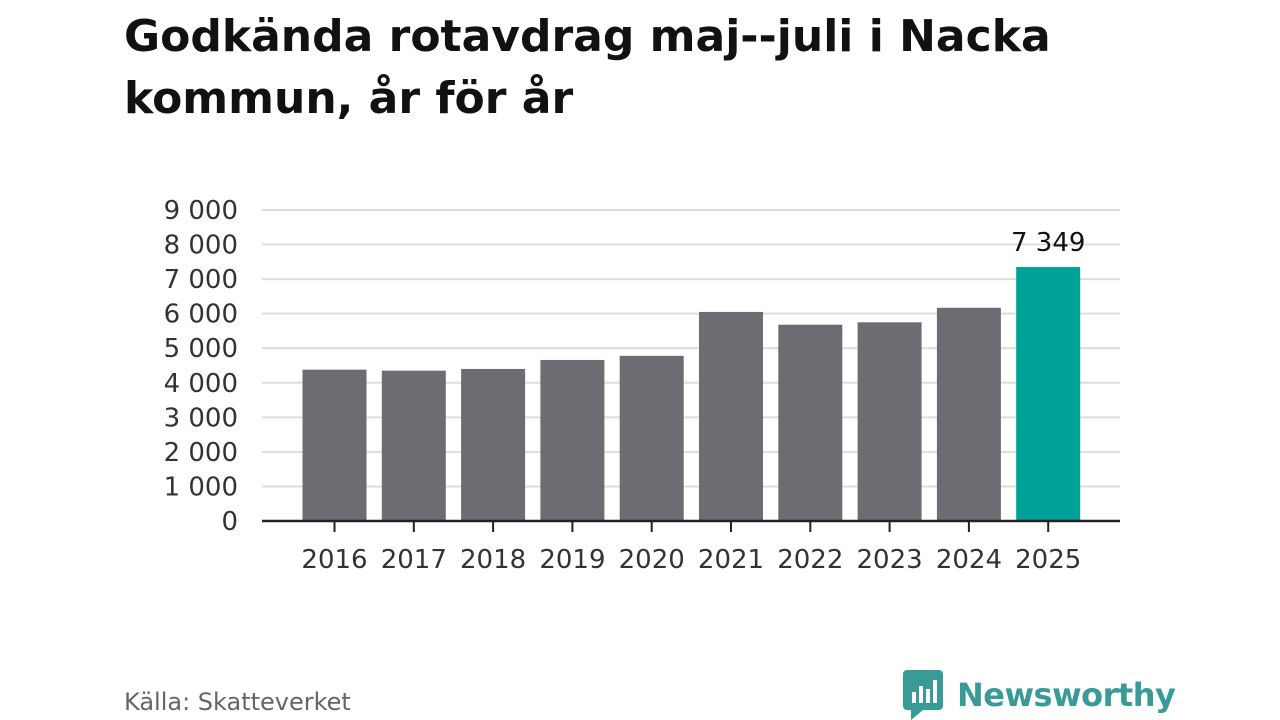 Image resolution: width=1280 pixels, height=720 pixels. What do you see at coordinates (334, 560) in the screenshot?
I see `x-tick-label: 2016` at bounding box center [334, 560].